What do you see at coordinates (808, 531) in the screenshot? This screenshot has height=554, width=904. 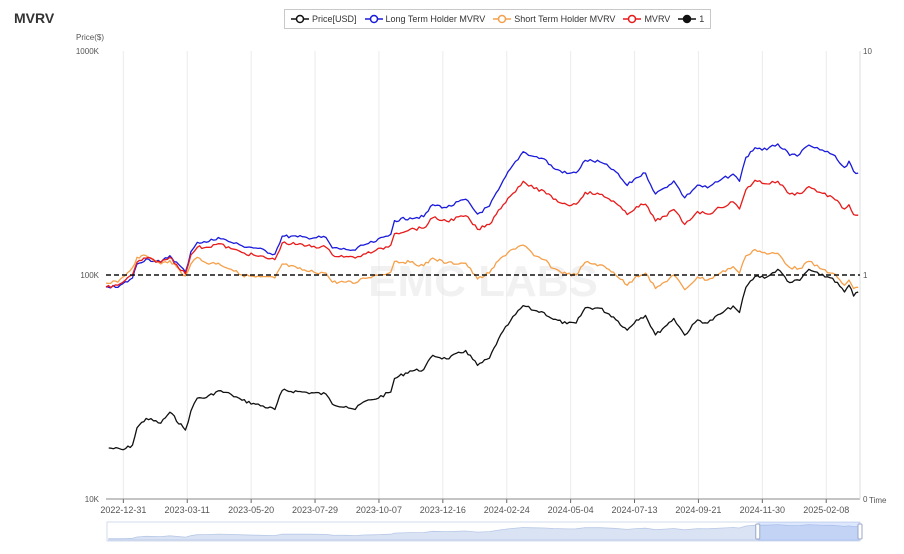 I see `data-zoom-window` at bounding box center [808, 531].